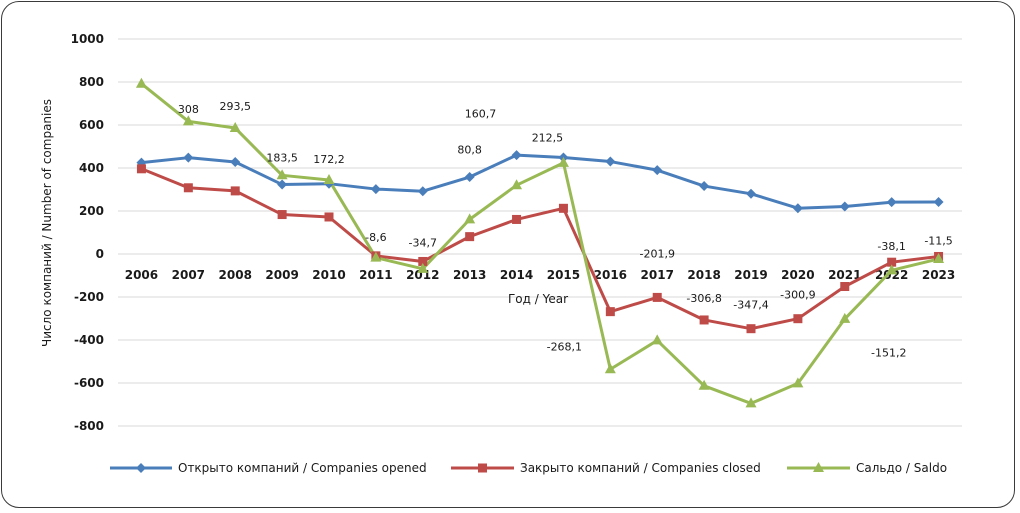 The width and height of the screenshot is (1020, 513). What do you see at coordinates (563, 275) in the screenshot?
I see `x-tick-label: 2015` at bounding box center [563, 275].